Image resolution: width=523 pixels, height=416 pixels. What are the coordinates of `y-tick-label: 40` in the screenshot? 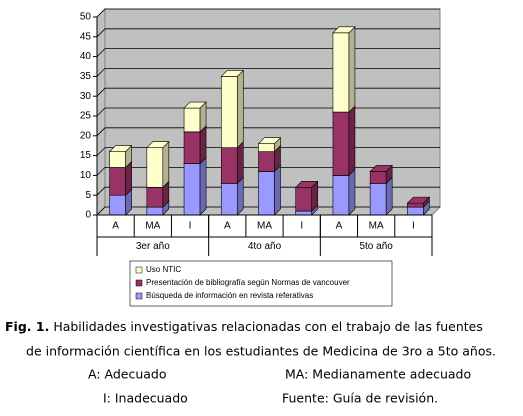 It's located at (86, 56).